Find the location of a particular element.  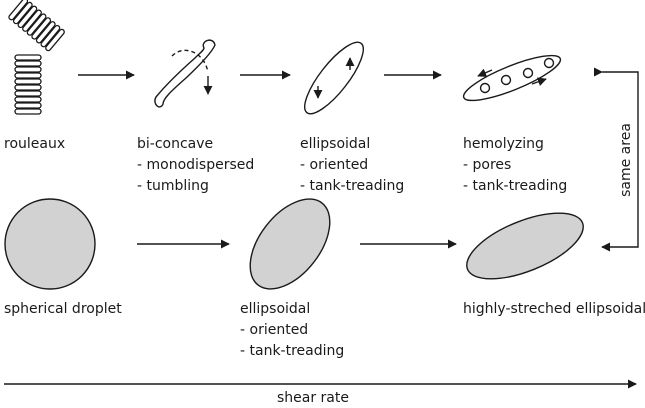

same-area-label: same area is located at coordinates (626, 160).